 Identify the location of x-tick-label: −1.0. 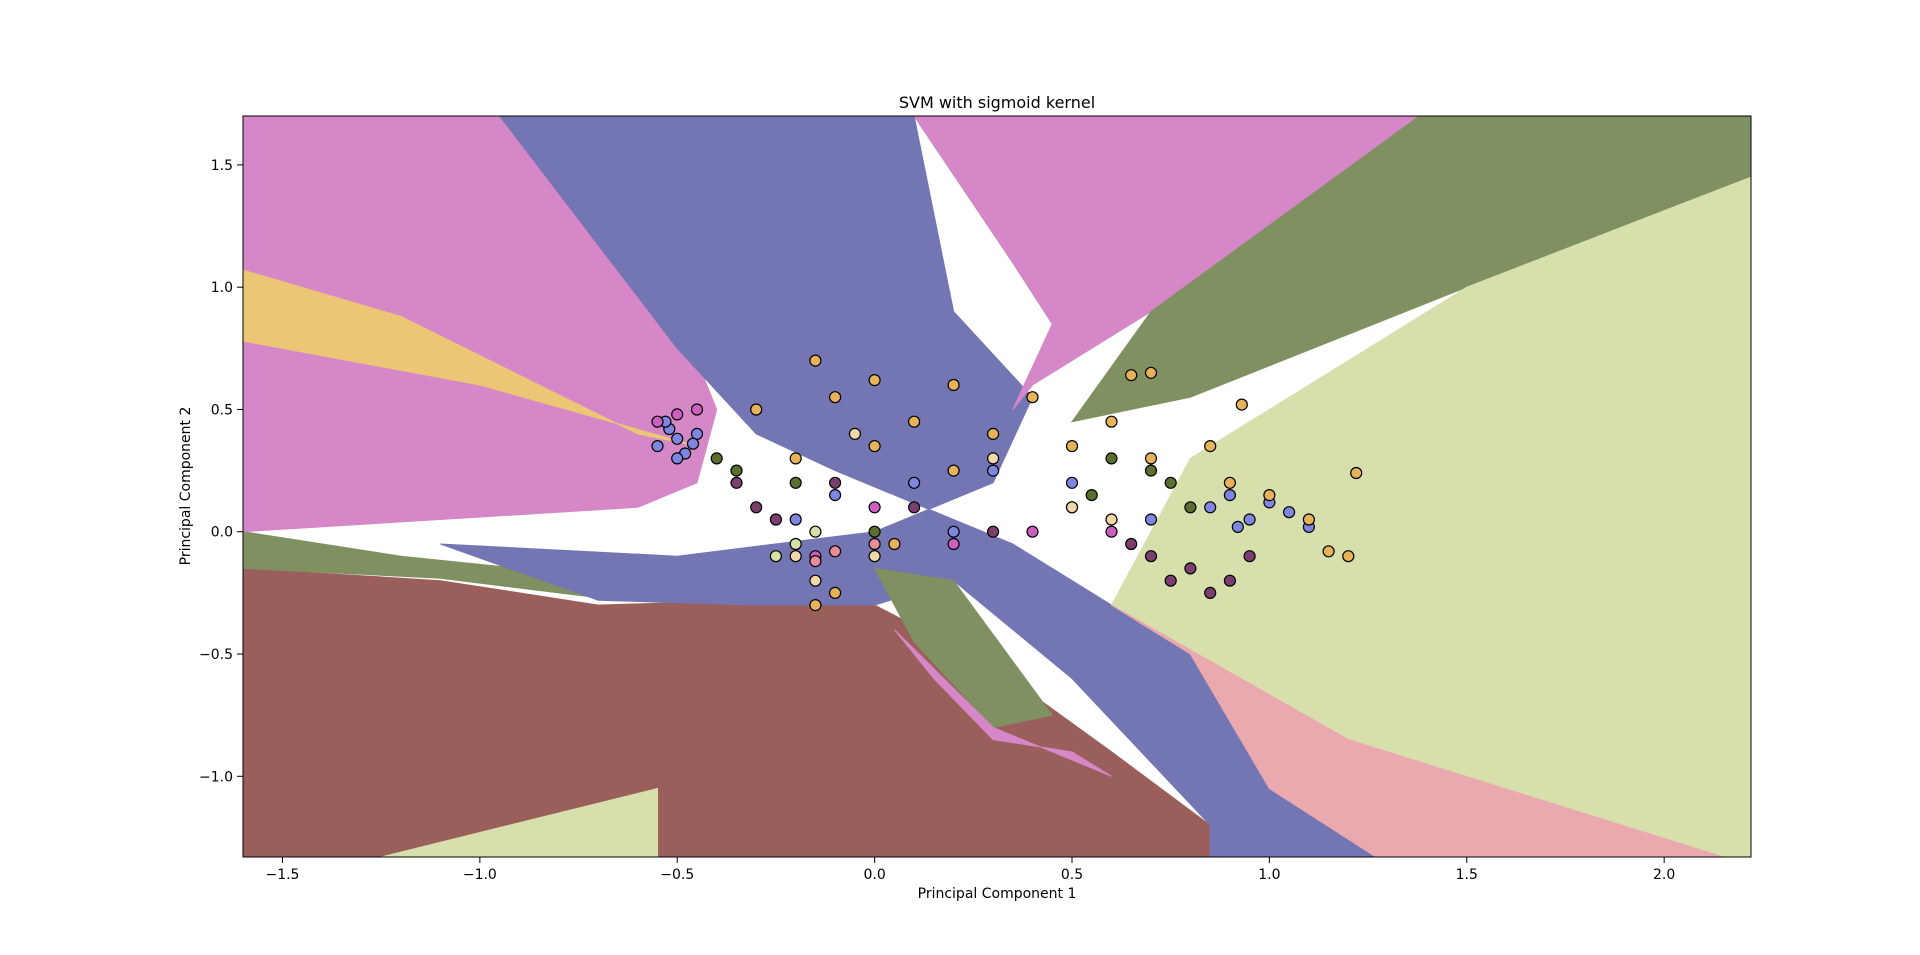
(480, 875).